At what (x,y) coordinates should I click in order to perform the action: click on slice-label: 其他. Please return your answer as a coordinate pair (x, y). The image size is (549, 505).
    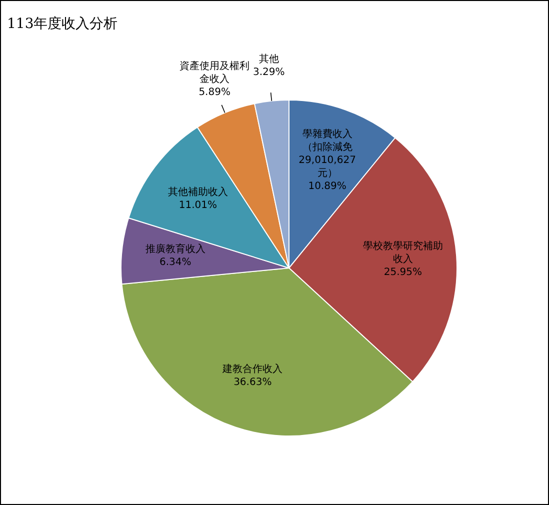
    Looking at the image, I should click on (268, 60).